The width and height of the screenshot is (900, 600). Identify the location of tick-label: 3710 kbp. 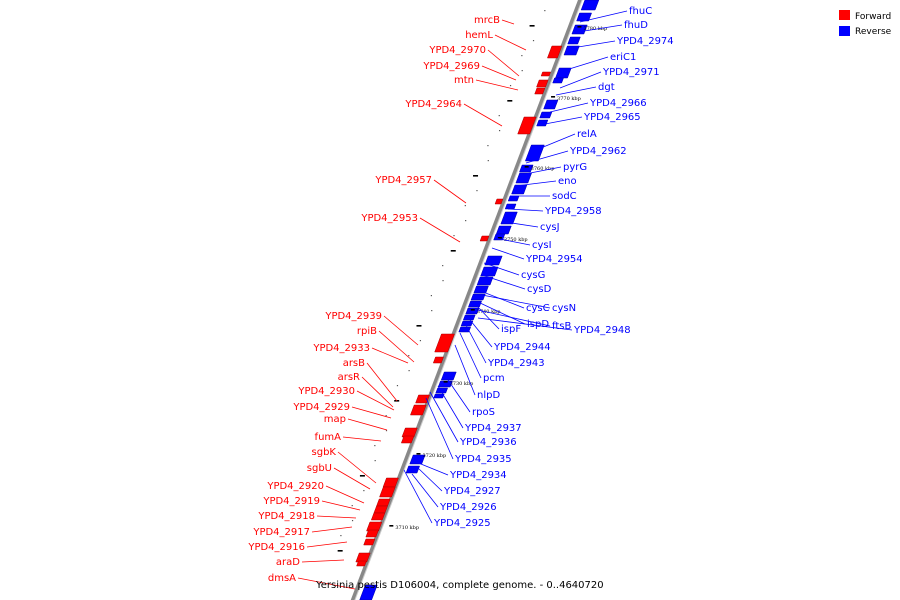
(407, 528).